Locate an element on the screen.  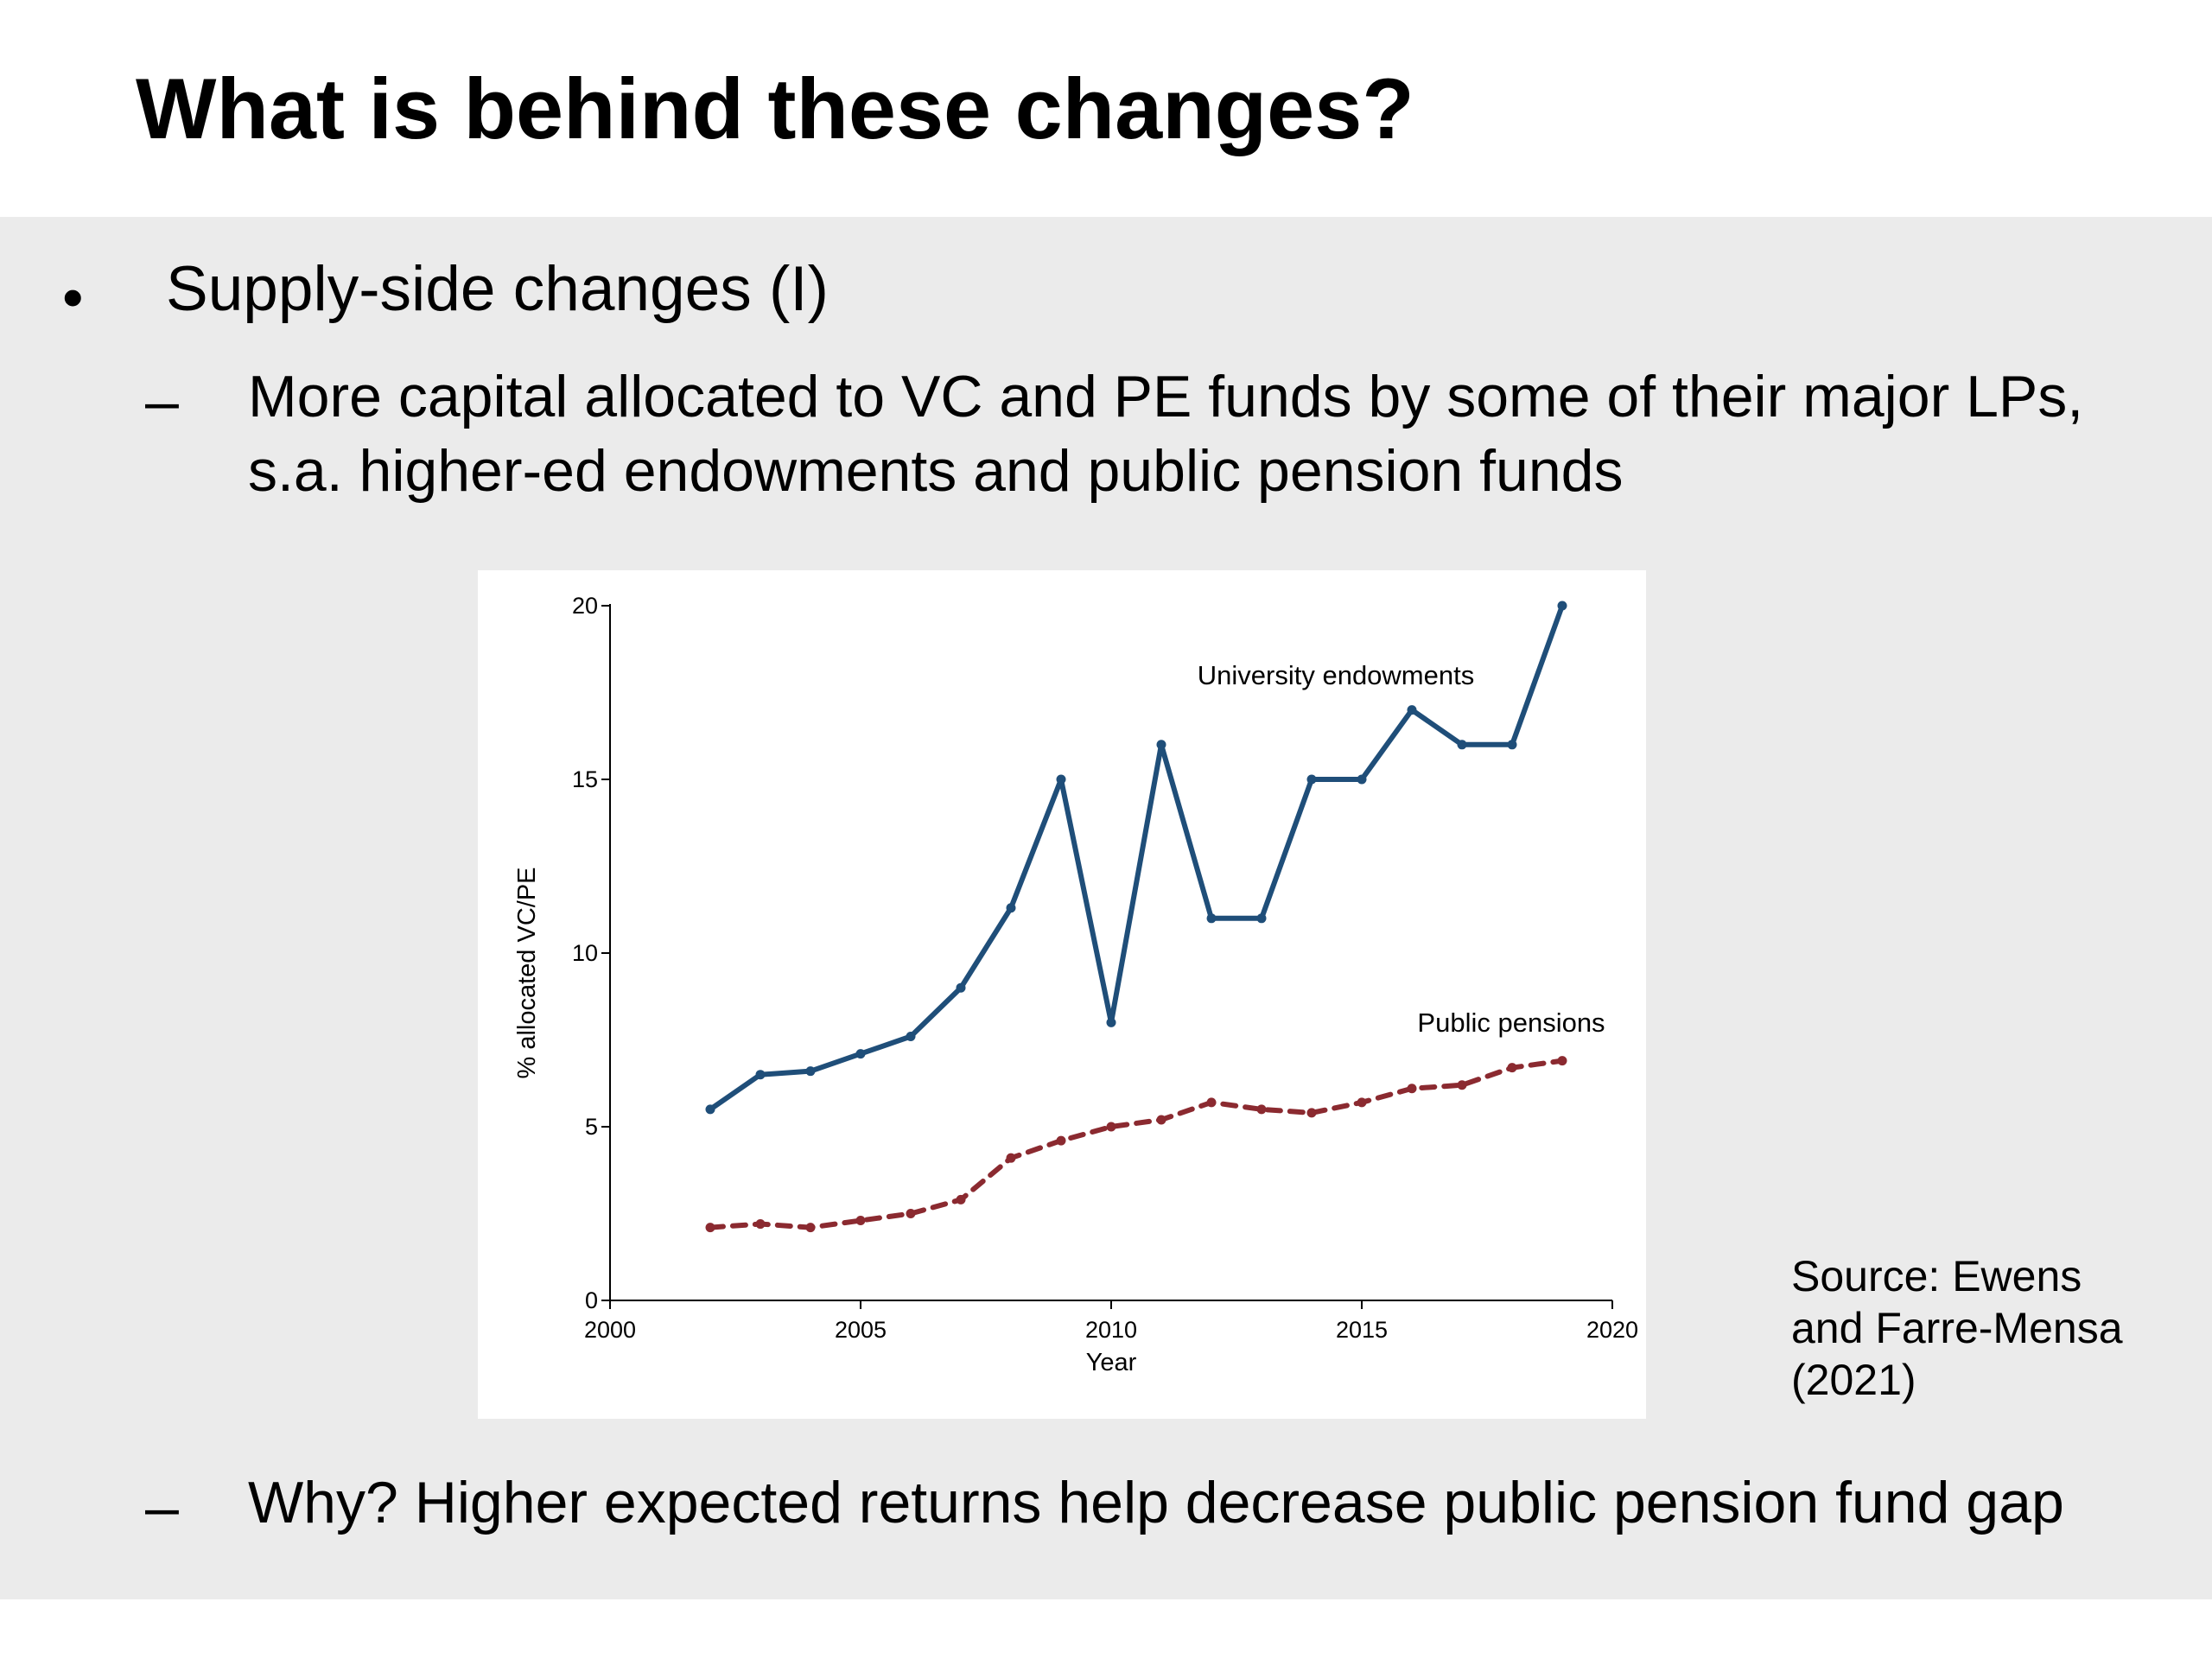
series-line-public-pensions is located at coordinates (1136, 1144).